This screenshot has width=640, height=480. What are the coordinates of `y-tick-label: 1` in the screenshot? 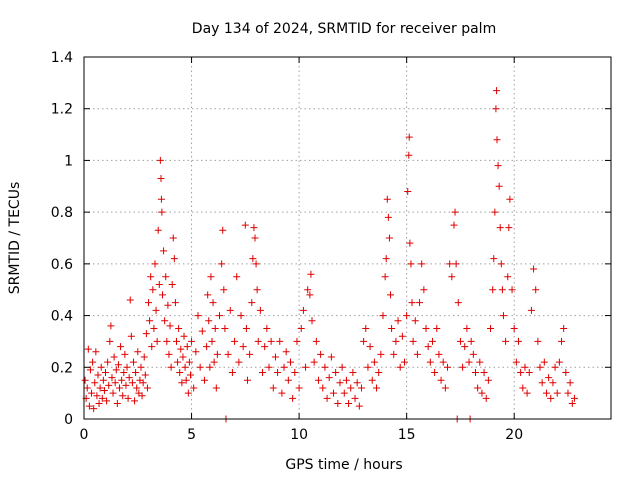 It's located at (68, 161).